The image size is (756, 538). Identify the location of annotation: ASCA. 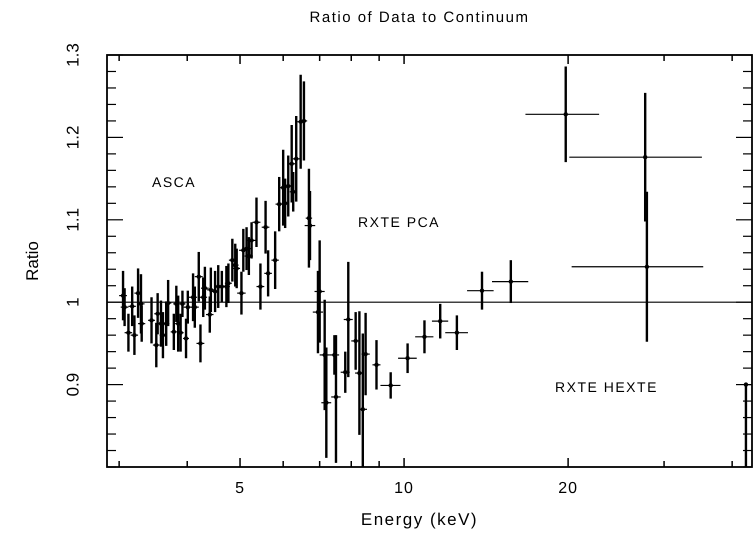
(174, 182).